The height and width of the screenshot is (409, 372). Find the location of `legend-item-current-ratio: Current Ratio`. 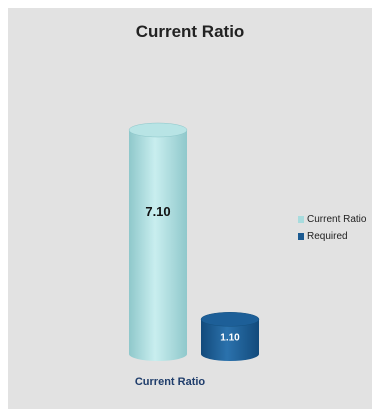

legend-item-current-ratio: Current Ratio is located at coordinates (332, 219).